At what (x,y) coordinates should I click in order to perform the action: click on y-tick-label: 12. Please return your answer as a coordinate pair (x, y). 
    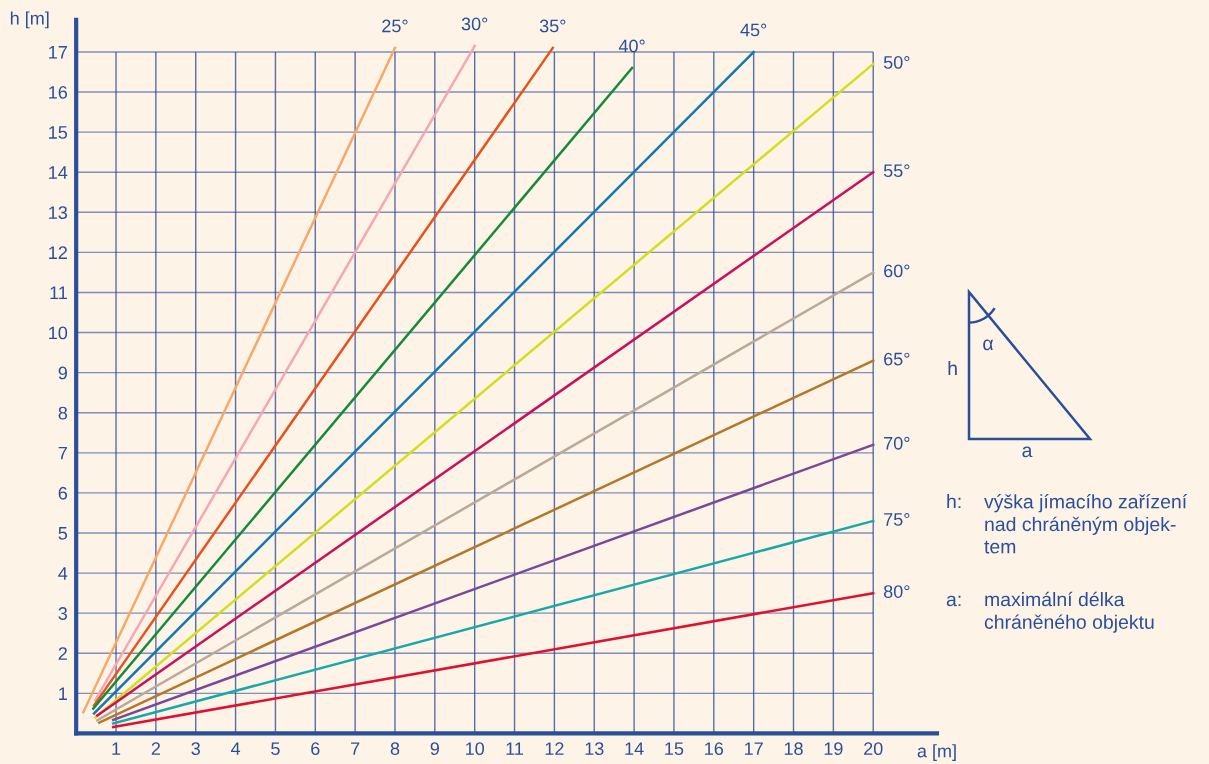
    Looking at the image, I should click on (58, 252).